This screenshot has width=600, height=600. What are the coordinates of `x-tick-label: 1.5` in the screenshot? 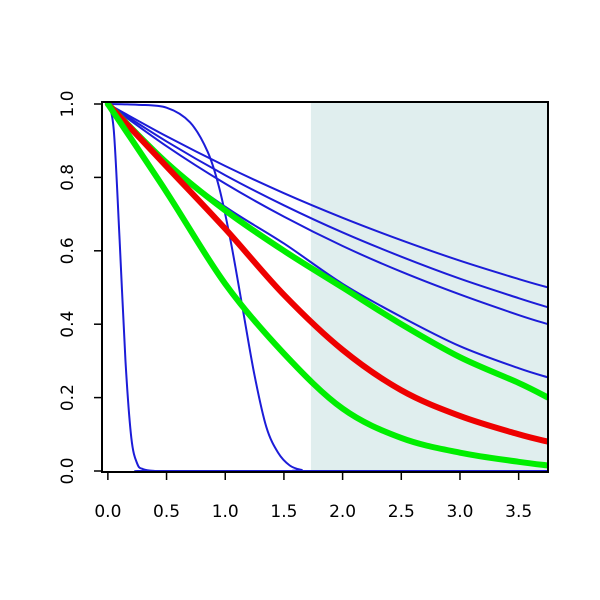 It's located at (283, 512).